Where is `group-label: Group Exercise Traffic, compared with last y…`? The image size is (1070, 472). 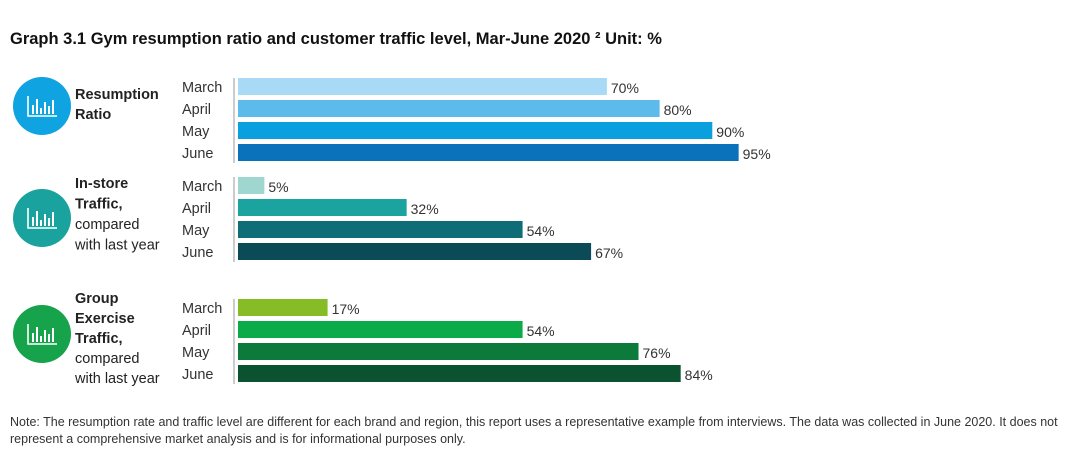
group-label: Group Exercise Traffic, compared with last y… is located at coordinates (117, 339).